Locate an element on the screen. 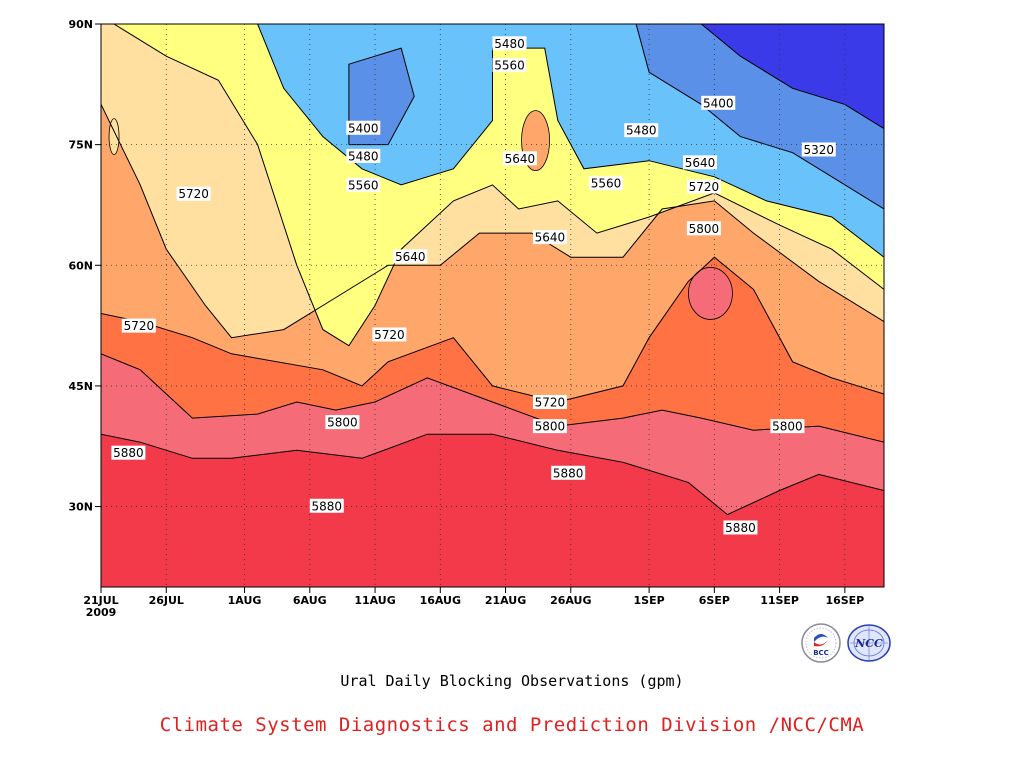  x-tick-label: 21JUL is located at coordinates (100, 600).